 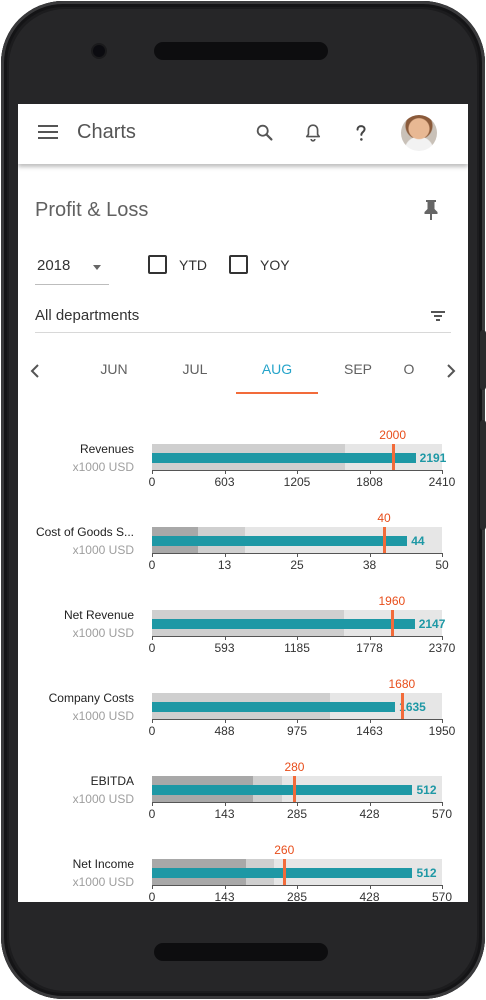 What do you see at coordinates (392, 623) in the screenshot?
I see `chart-2-target-marker` at bounding box center [392, 623].